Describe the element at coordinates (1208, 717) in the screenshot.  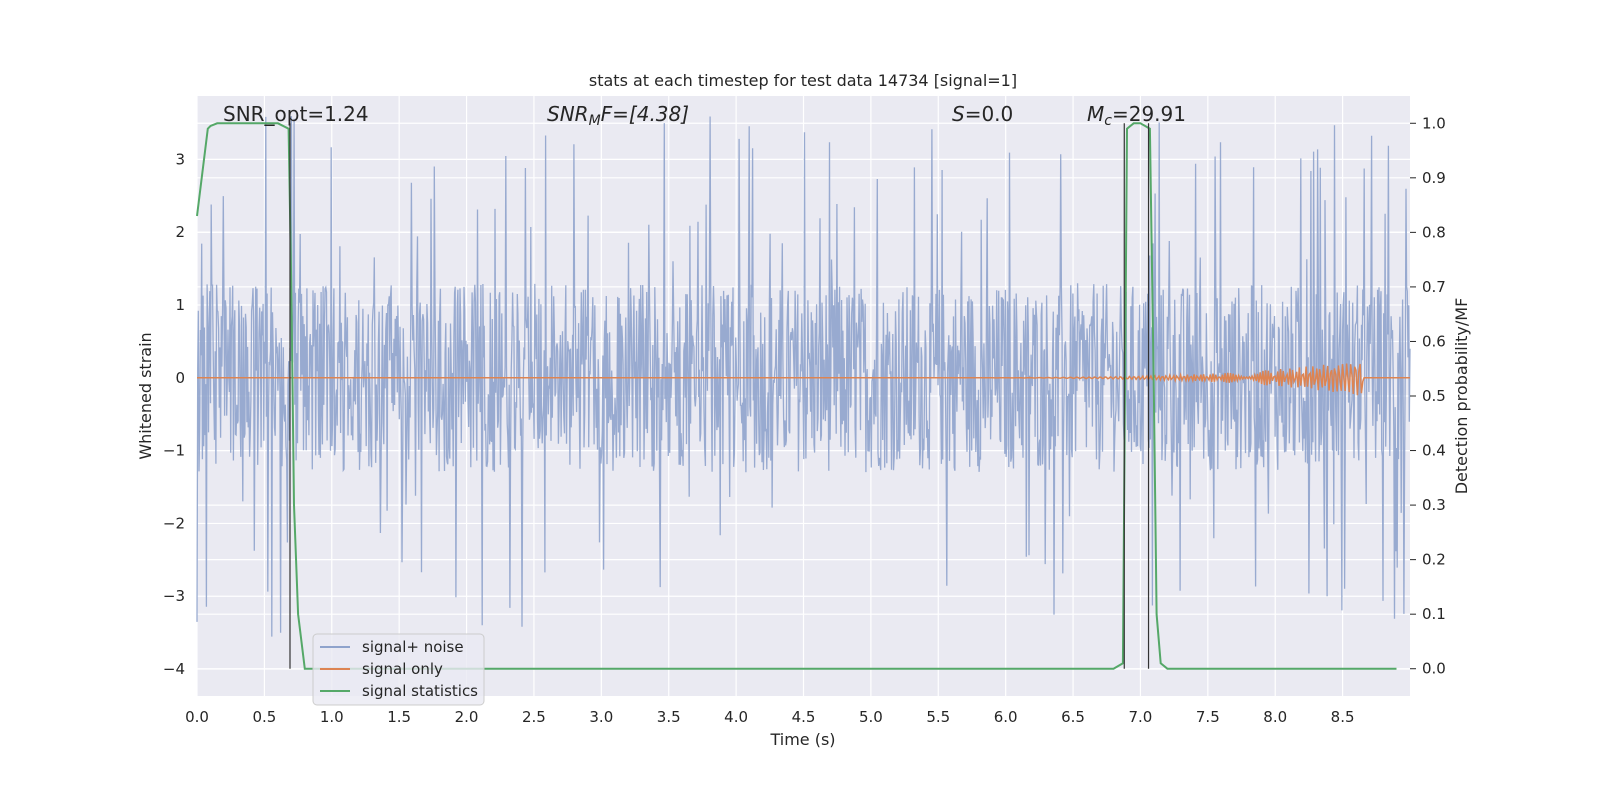
I see `x-tick-label: 7.5` at that location.